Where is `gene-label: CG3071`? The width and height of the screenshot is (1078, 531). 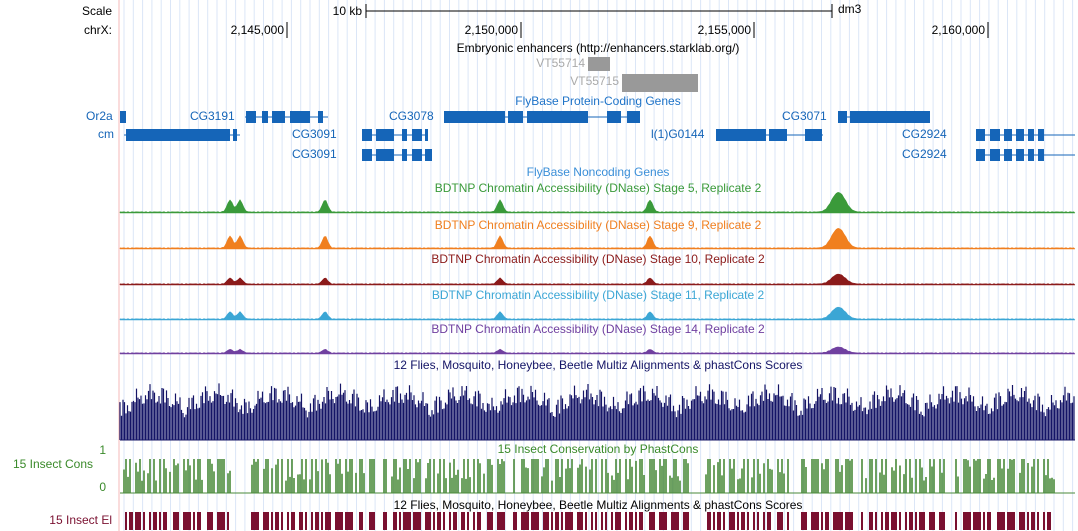 gene-label: CG3071 is located at coordinates (804, 116).